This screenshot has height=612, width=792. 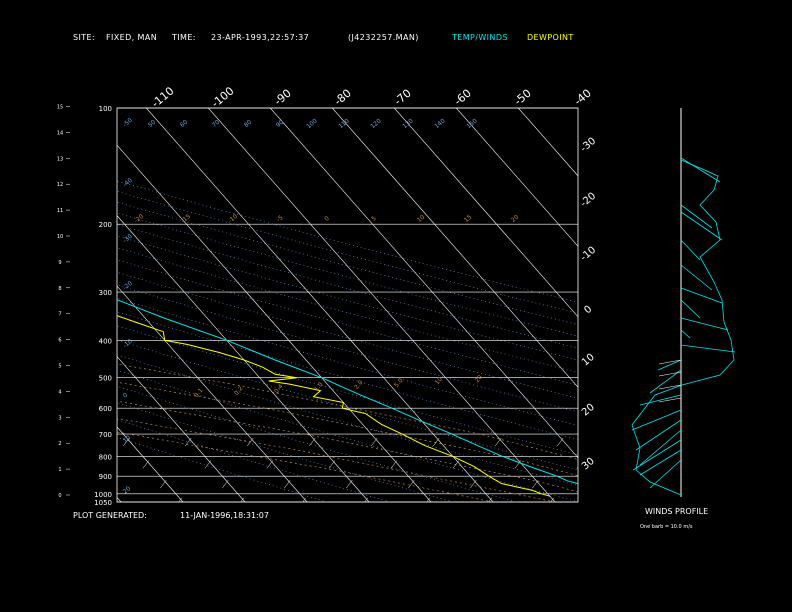 I want to click on pressure-label: 700, so click(x=105, y=435).